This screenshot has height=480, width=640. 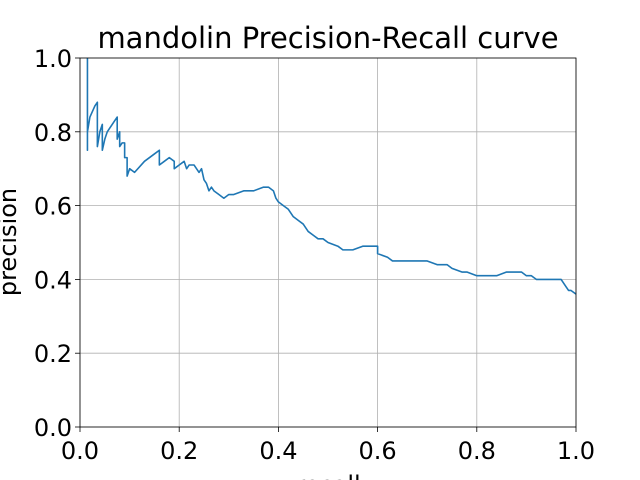 I want to click on y-ticks: 0.0 0.2 0.4 0.6 0.8 1.0, so click(x=57, y=243).